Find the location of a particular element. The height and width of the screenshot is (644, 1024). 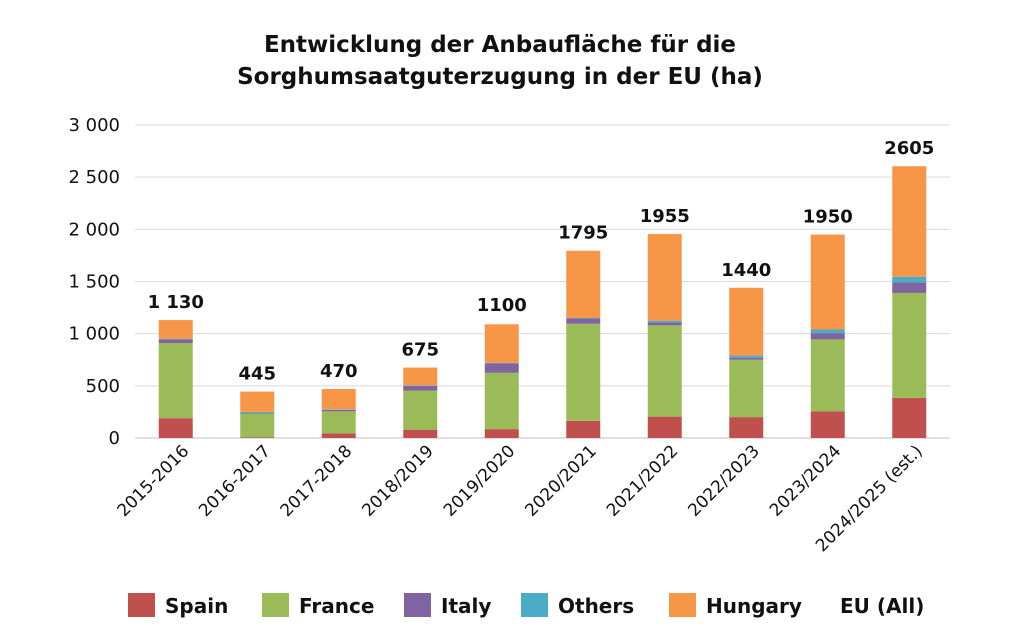

y-tick-label: 1 500 is located at coordinates (94, 282).